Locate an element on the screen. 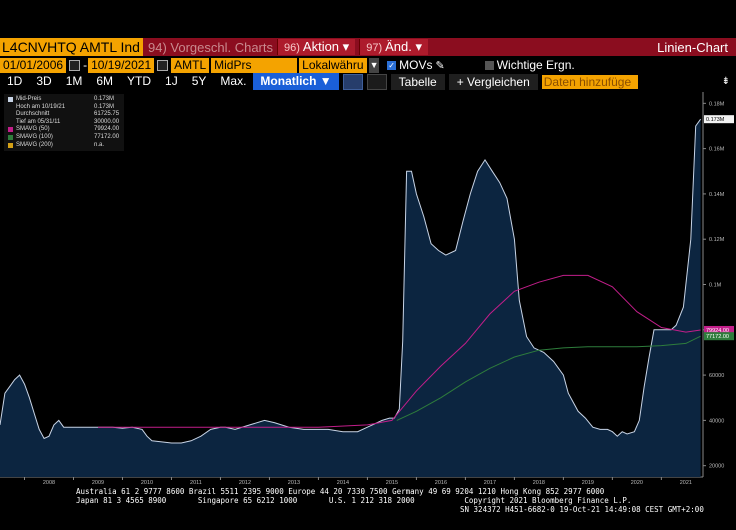  chevron-down-icon: ▼ is located at coordinates (374, 65).